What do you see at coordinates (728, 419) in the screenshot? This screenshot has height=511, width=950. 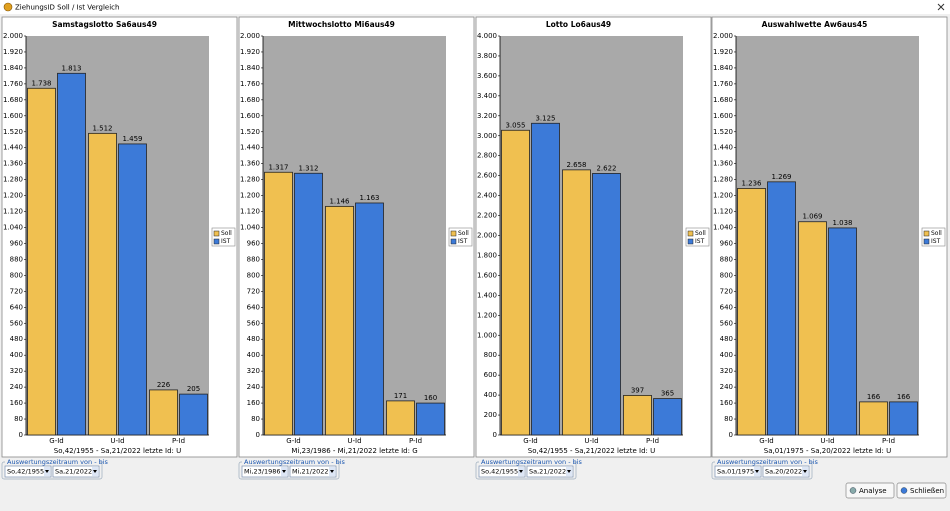 I see `y-tick-label: 80` at bounding box center [728, 419].